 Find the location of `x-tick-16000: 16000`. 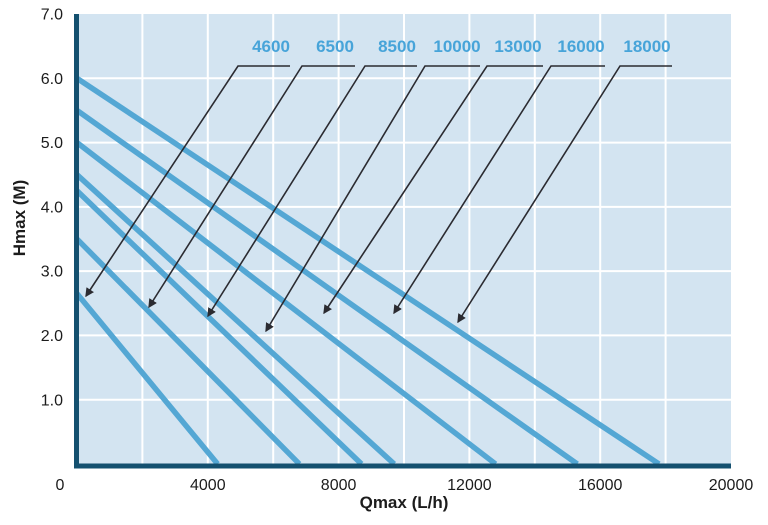

x-tick-16000: 16000 is located at coordinates (600, 485).